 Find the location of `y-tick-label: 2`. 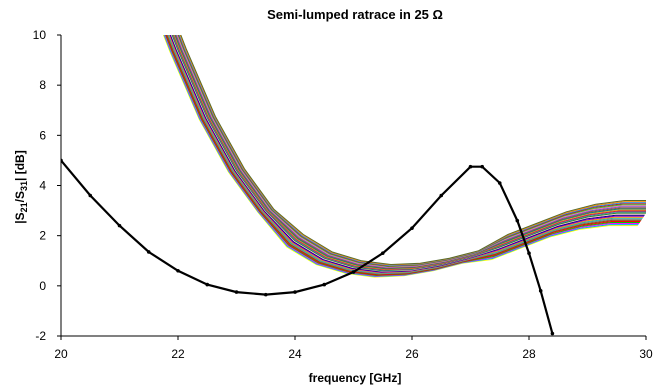

y-tick-label: 2 is located at coordinates (42, 236).